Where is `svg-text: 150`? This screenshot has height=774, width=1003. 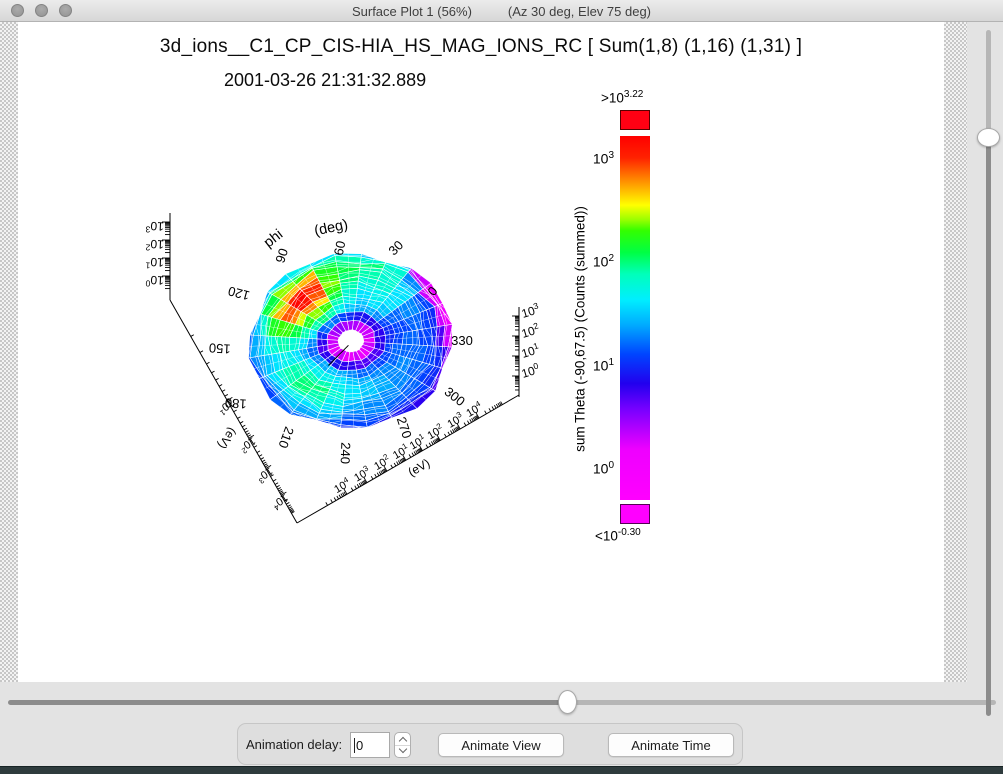
svg-text: 150 is located at coordinates (220, 348).